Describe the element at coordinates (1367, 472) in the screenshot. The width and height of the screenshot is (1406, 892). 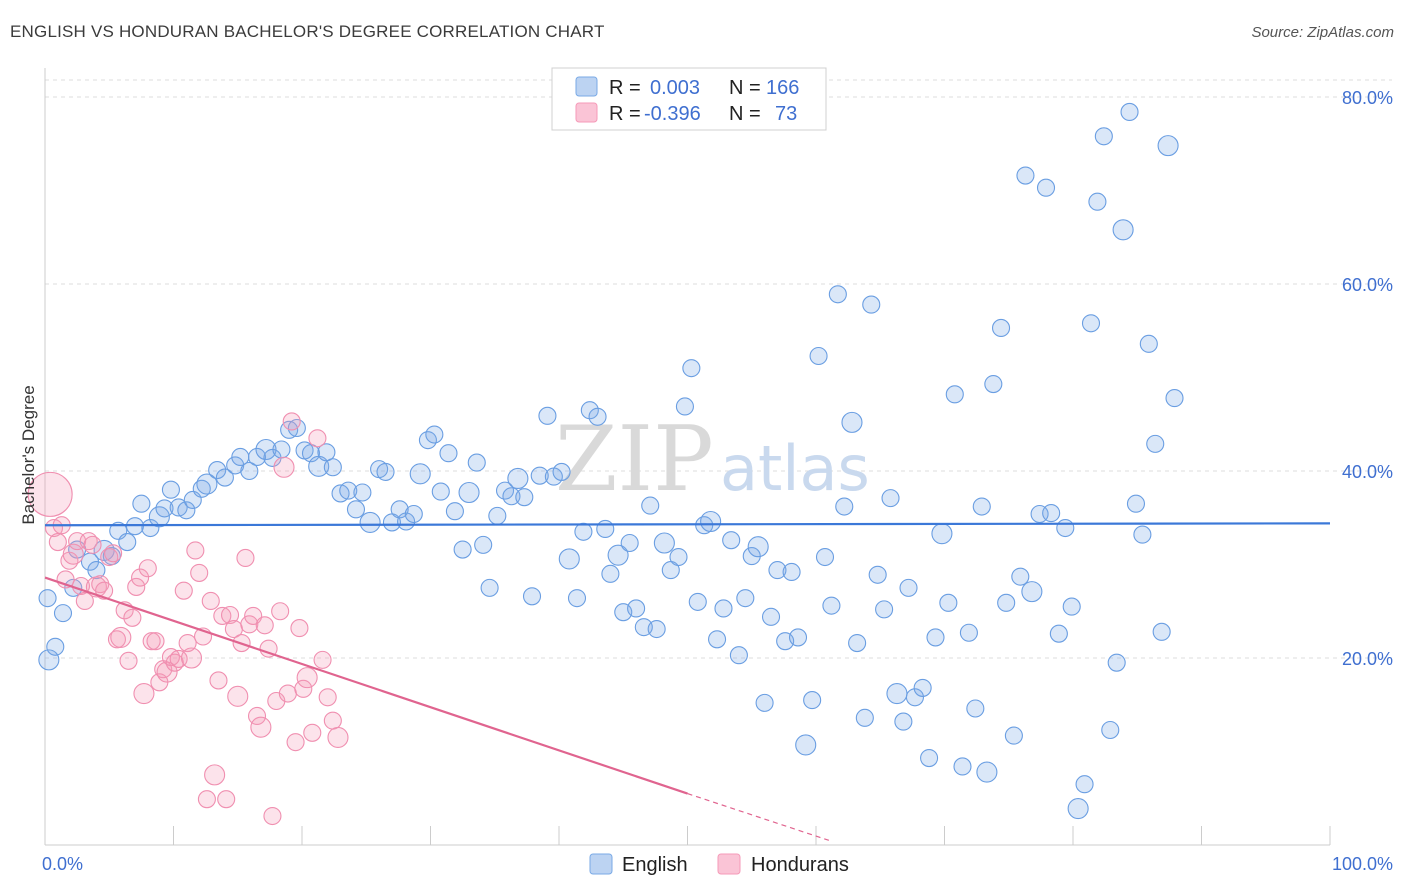
I see `y-tick-label: 40.0%` at that location.